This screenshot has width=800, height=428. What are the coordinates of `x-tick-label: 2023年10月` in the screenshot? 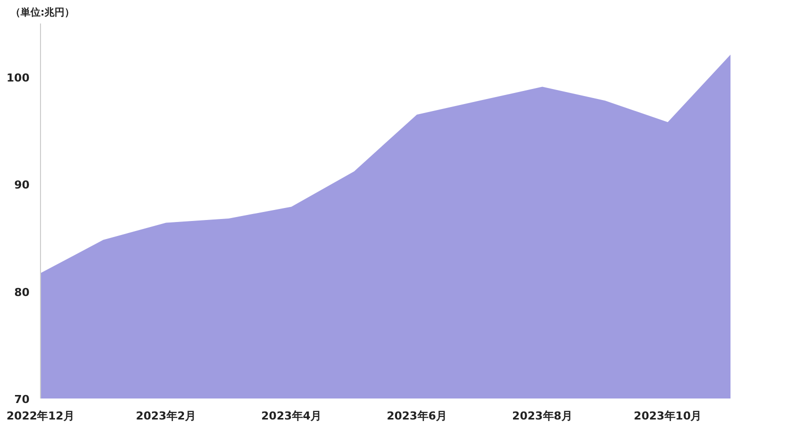 It's located at (668, 416).